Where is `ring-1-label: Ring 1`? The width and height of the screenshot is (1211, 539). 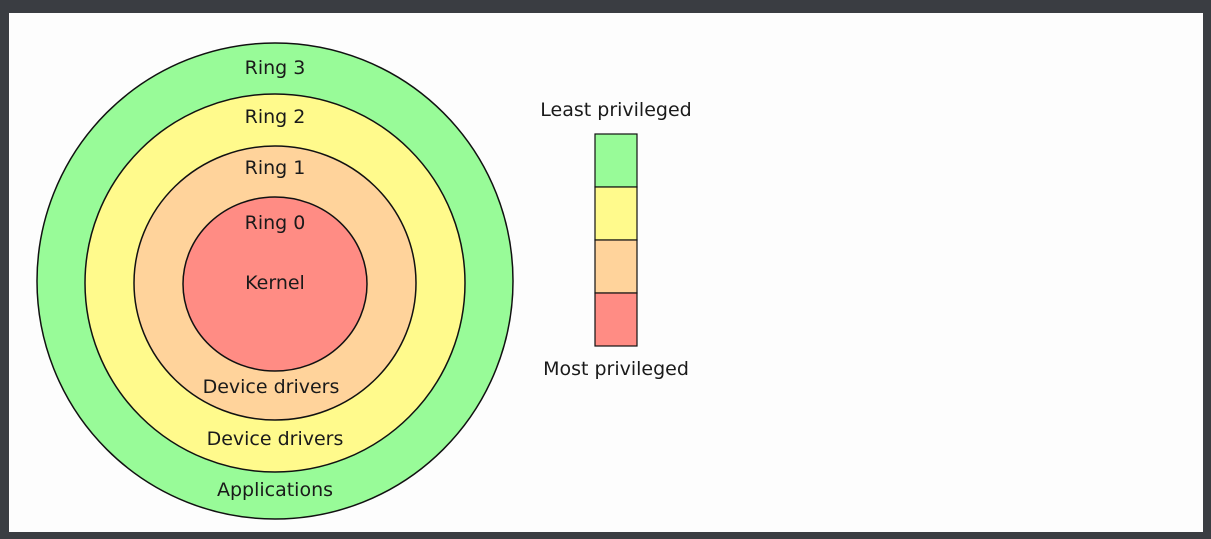 ring-1-label: Ring 1 is located at coordinates (275, 168).